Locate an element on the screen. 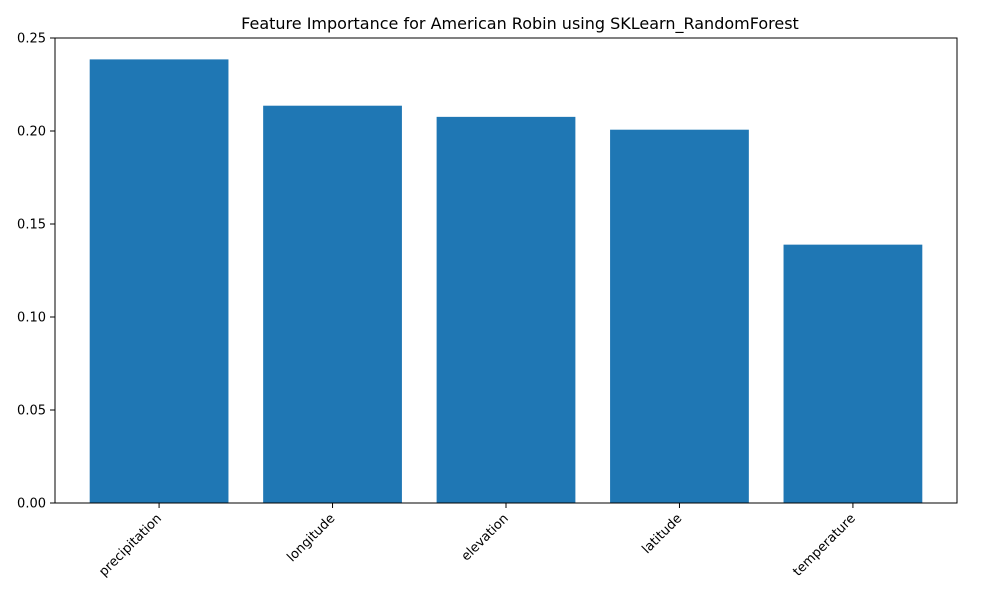 This screenshot has height=600, width=1000. bar-temperature is located at coordinates (853, 373).